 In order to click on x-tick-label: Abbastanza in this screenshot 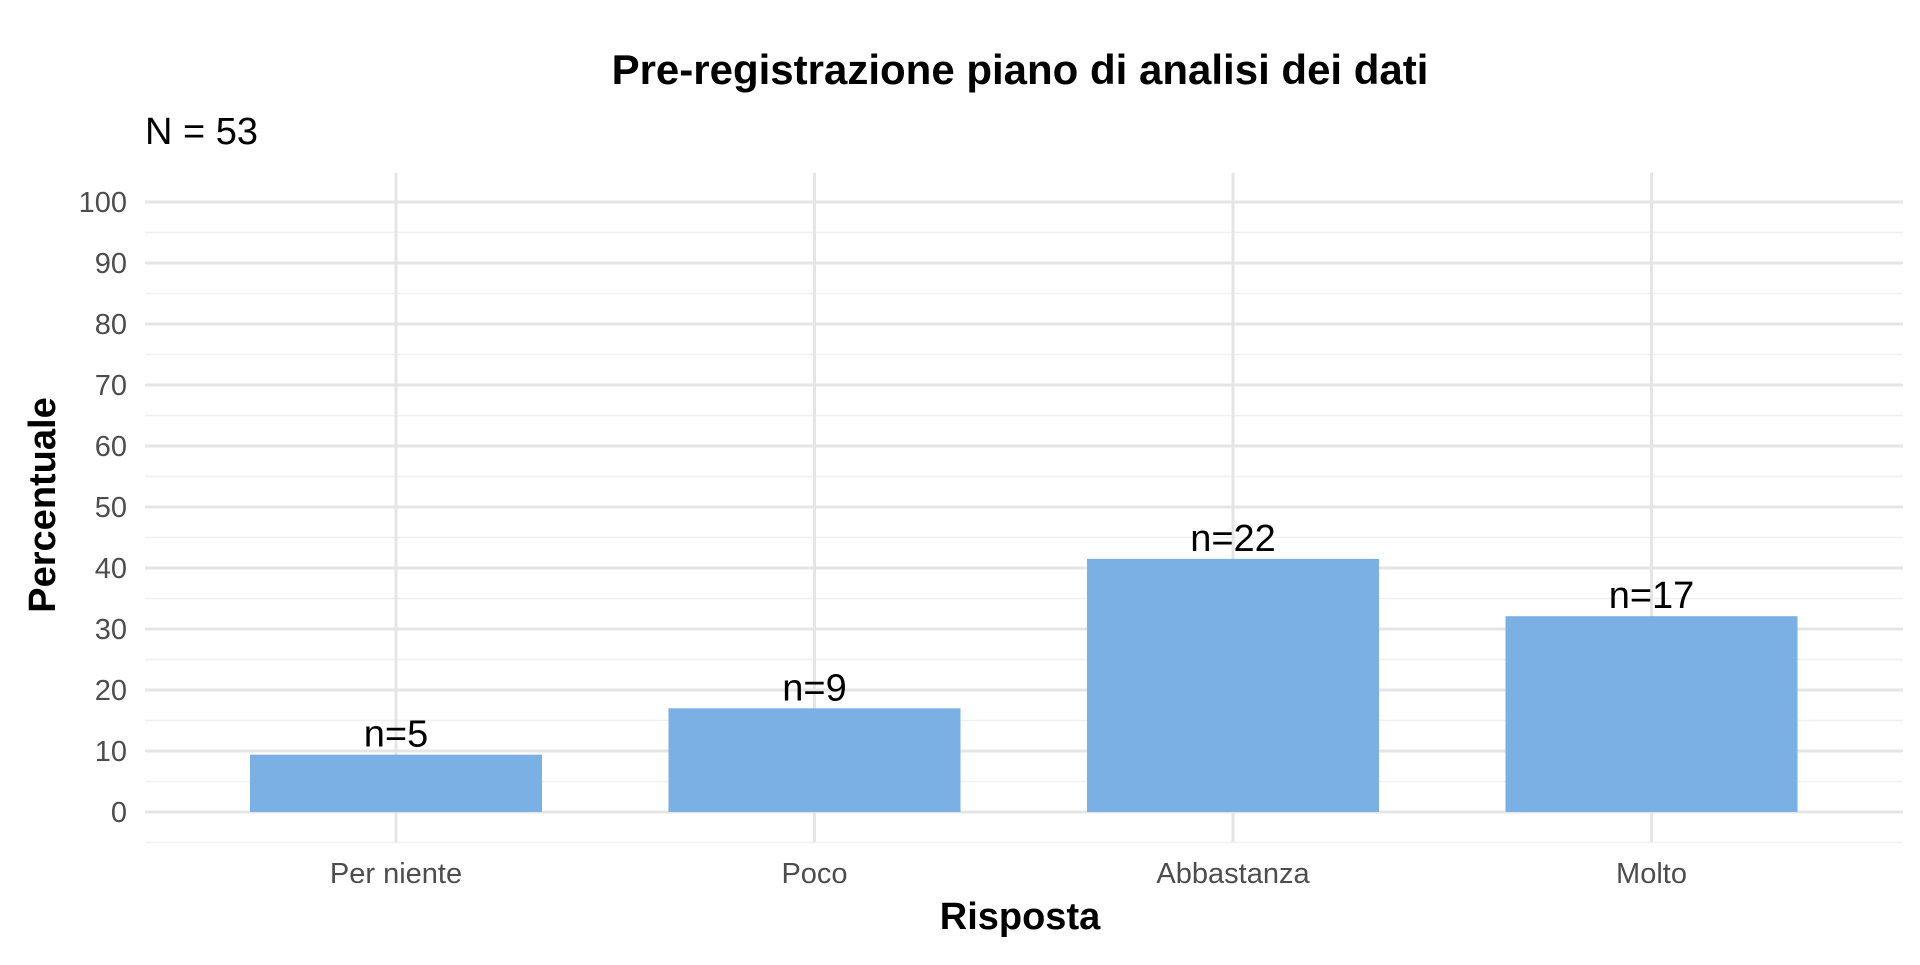, I will do `click(1233, 874)`.